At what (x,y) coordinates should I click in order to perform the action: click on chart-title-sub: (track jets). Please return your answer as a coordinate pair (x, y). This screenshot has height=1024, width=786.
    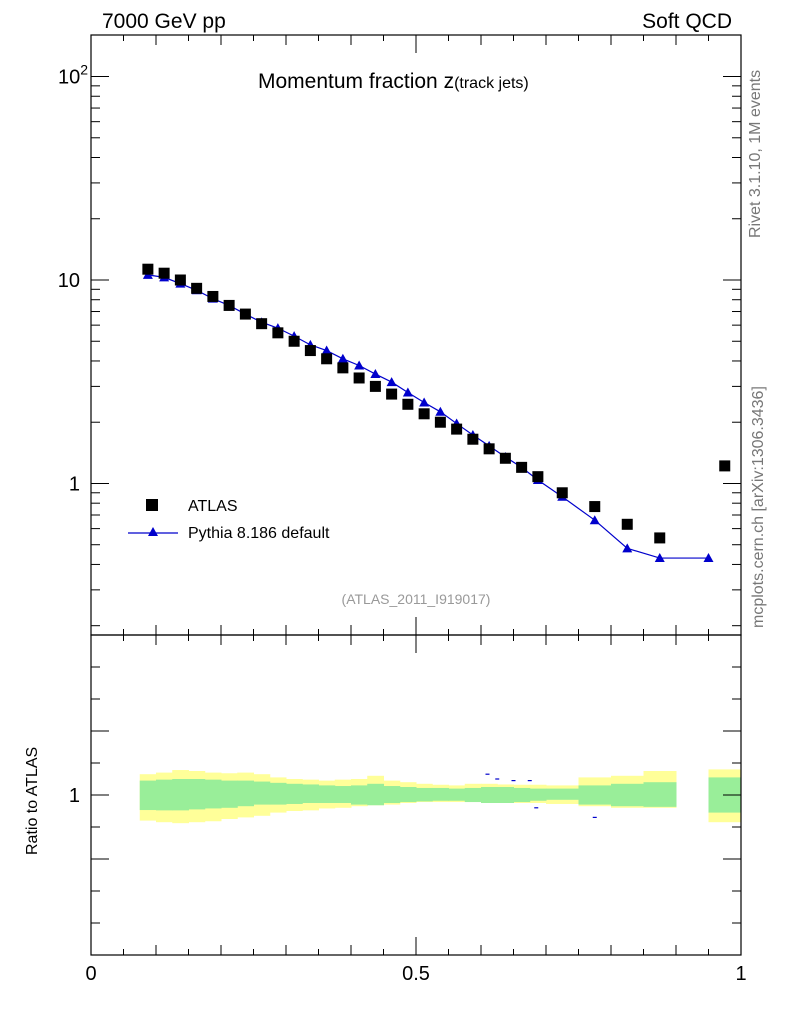
    Looking at the image, I should click on (491, 83).